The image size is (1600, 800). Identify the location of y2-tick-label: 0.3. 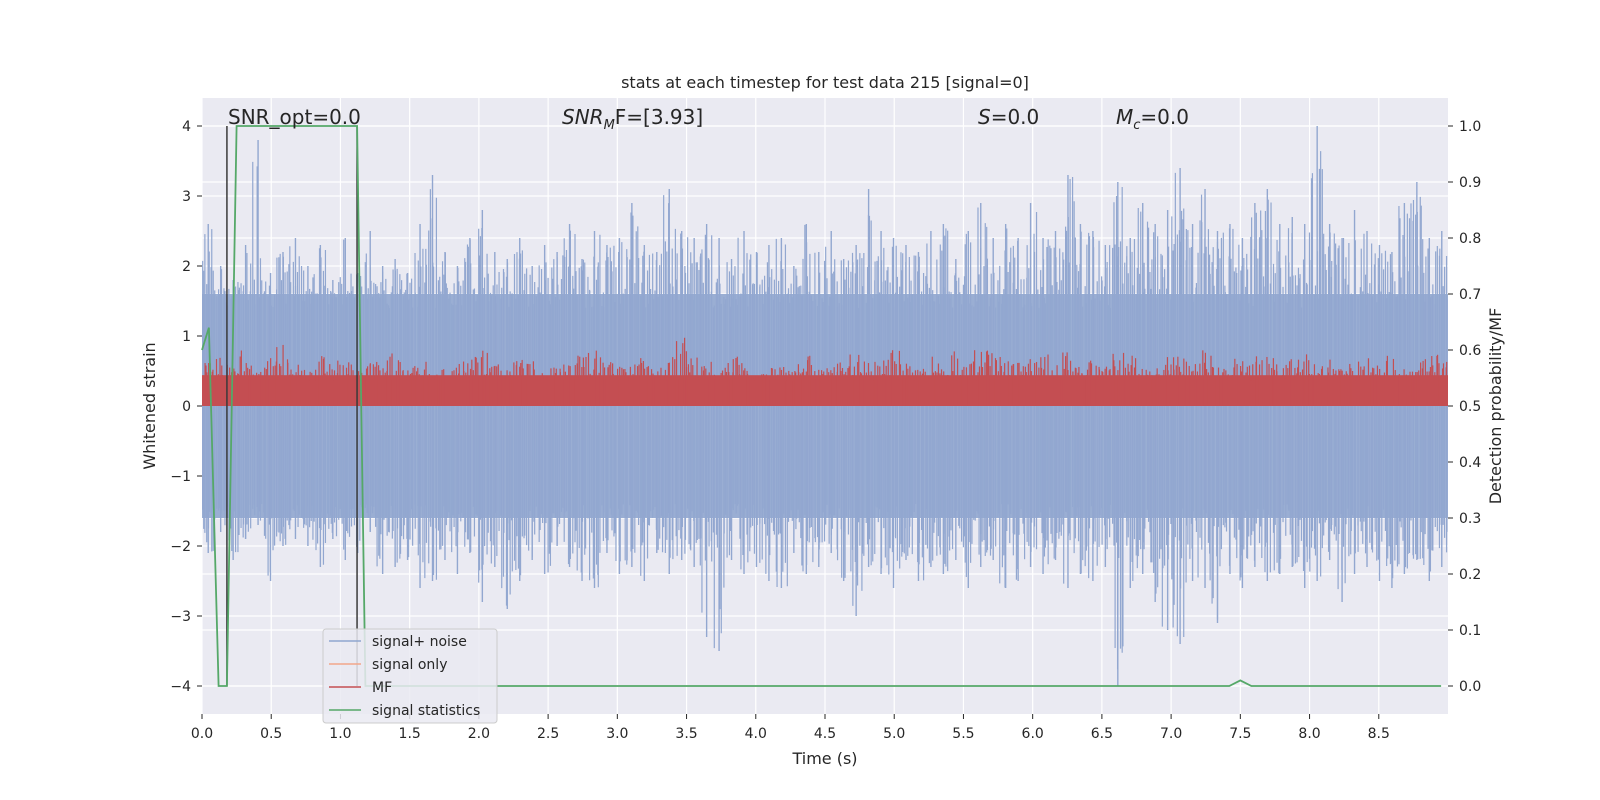
(1470, 519).